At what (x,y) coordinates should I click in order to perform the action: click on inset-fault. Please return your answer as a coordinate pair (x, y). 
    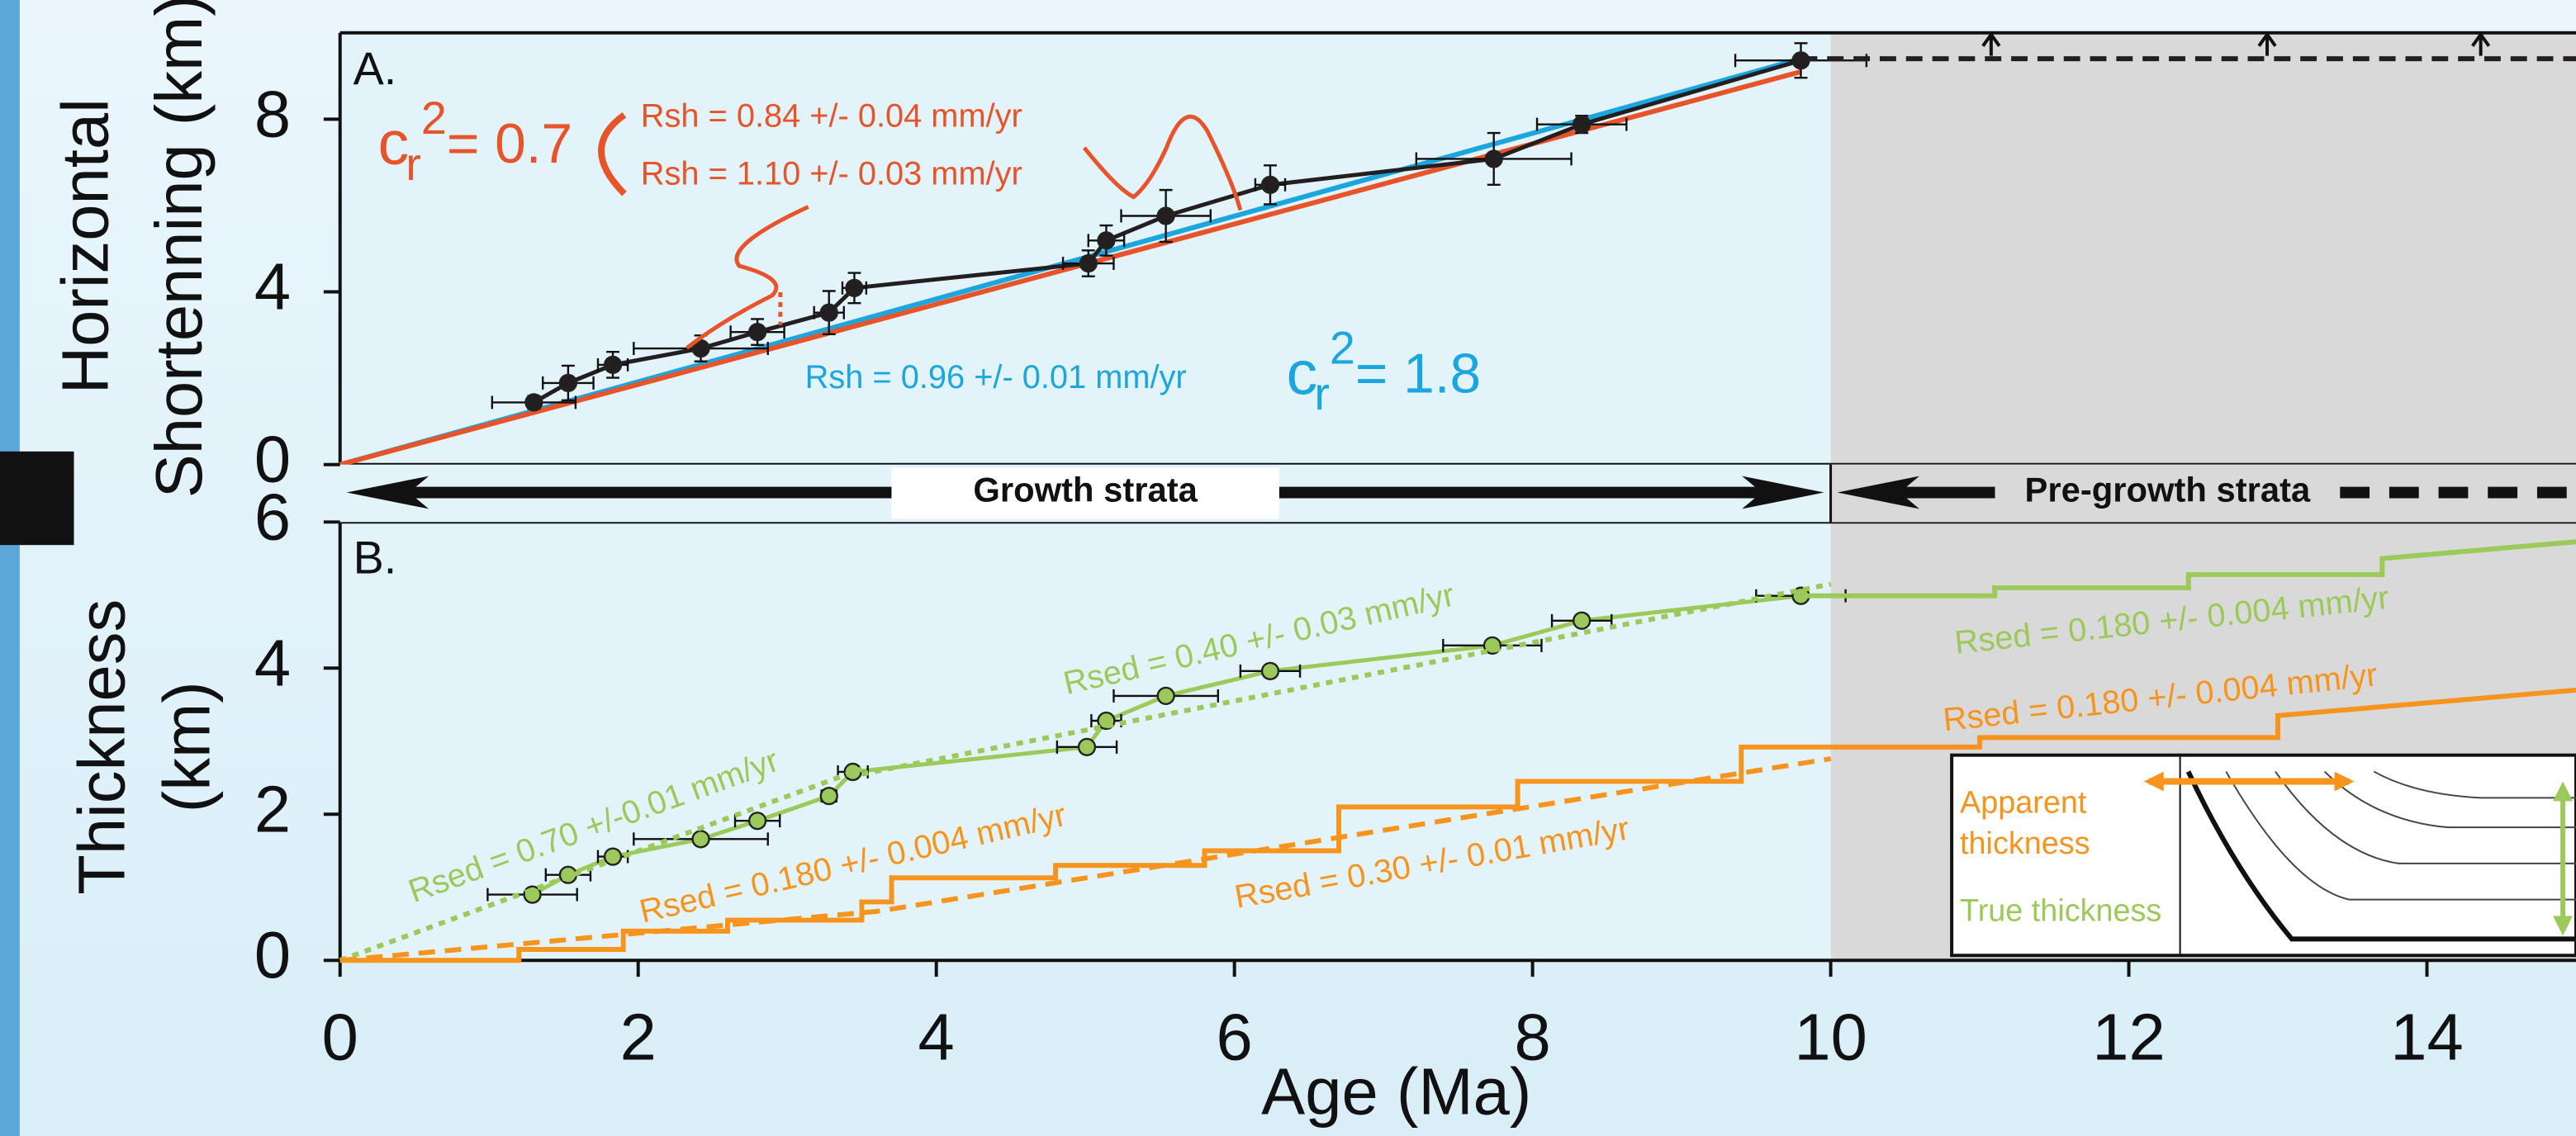
    Looking at the image, I should click on (2380, 856).